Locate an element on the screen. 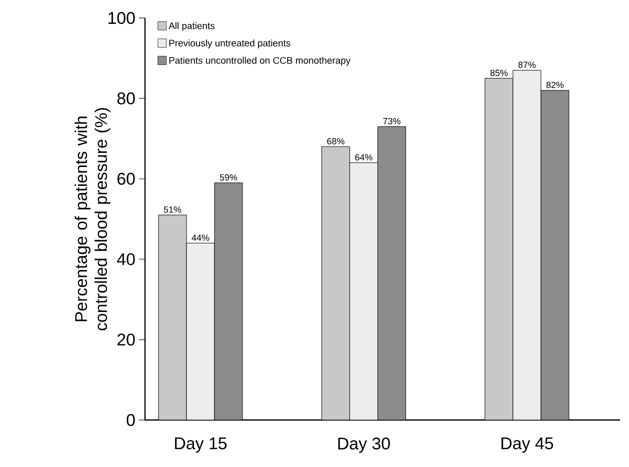 Image resolution: width=629 pixels, height=467 pixels. y-tick-label: 40 is located at coordinates (126, 259).